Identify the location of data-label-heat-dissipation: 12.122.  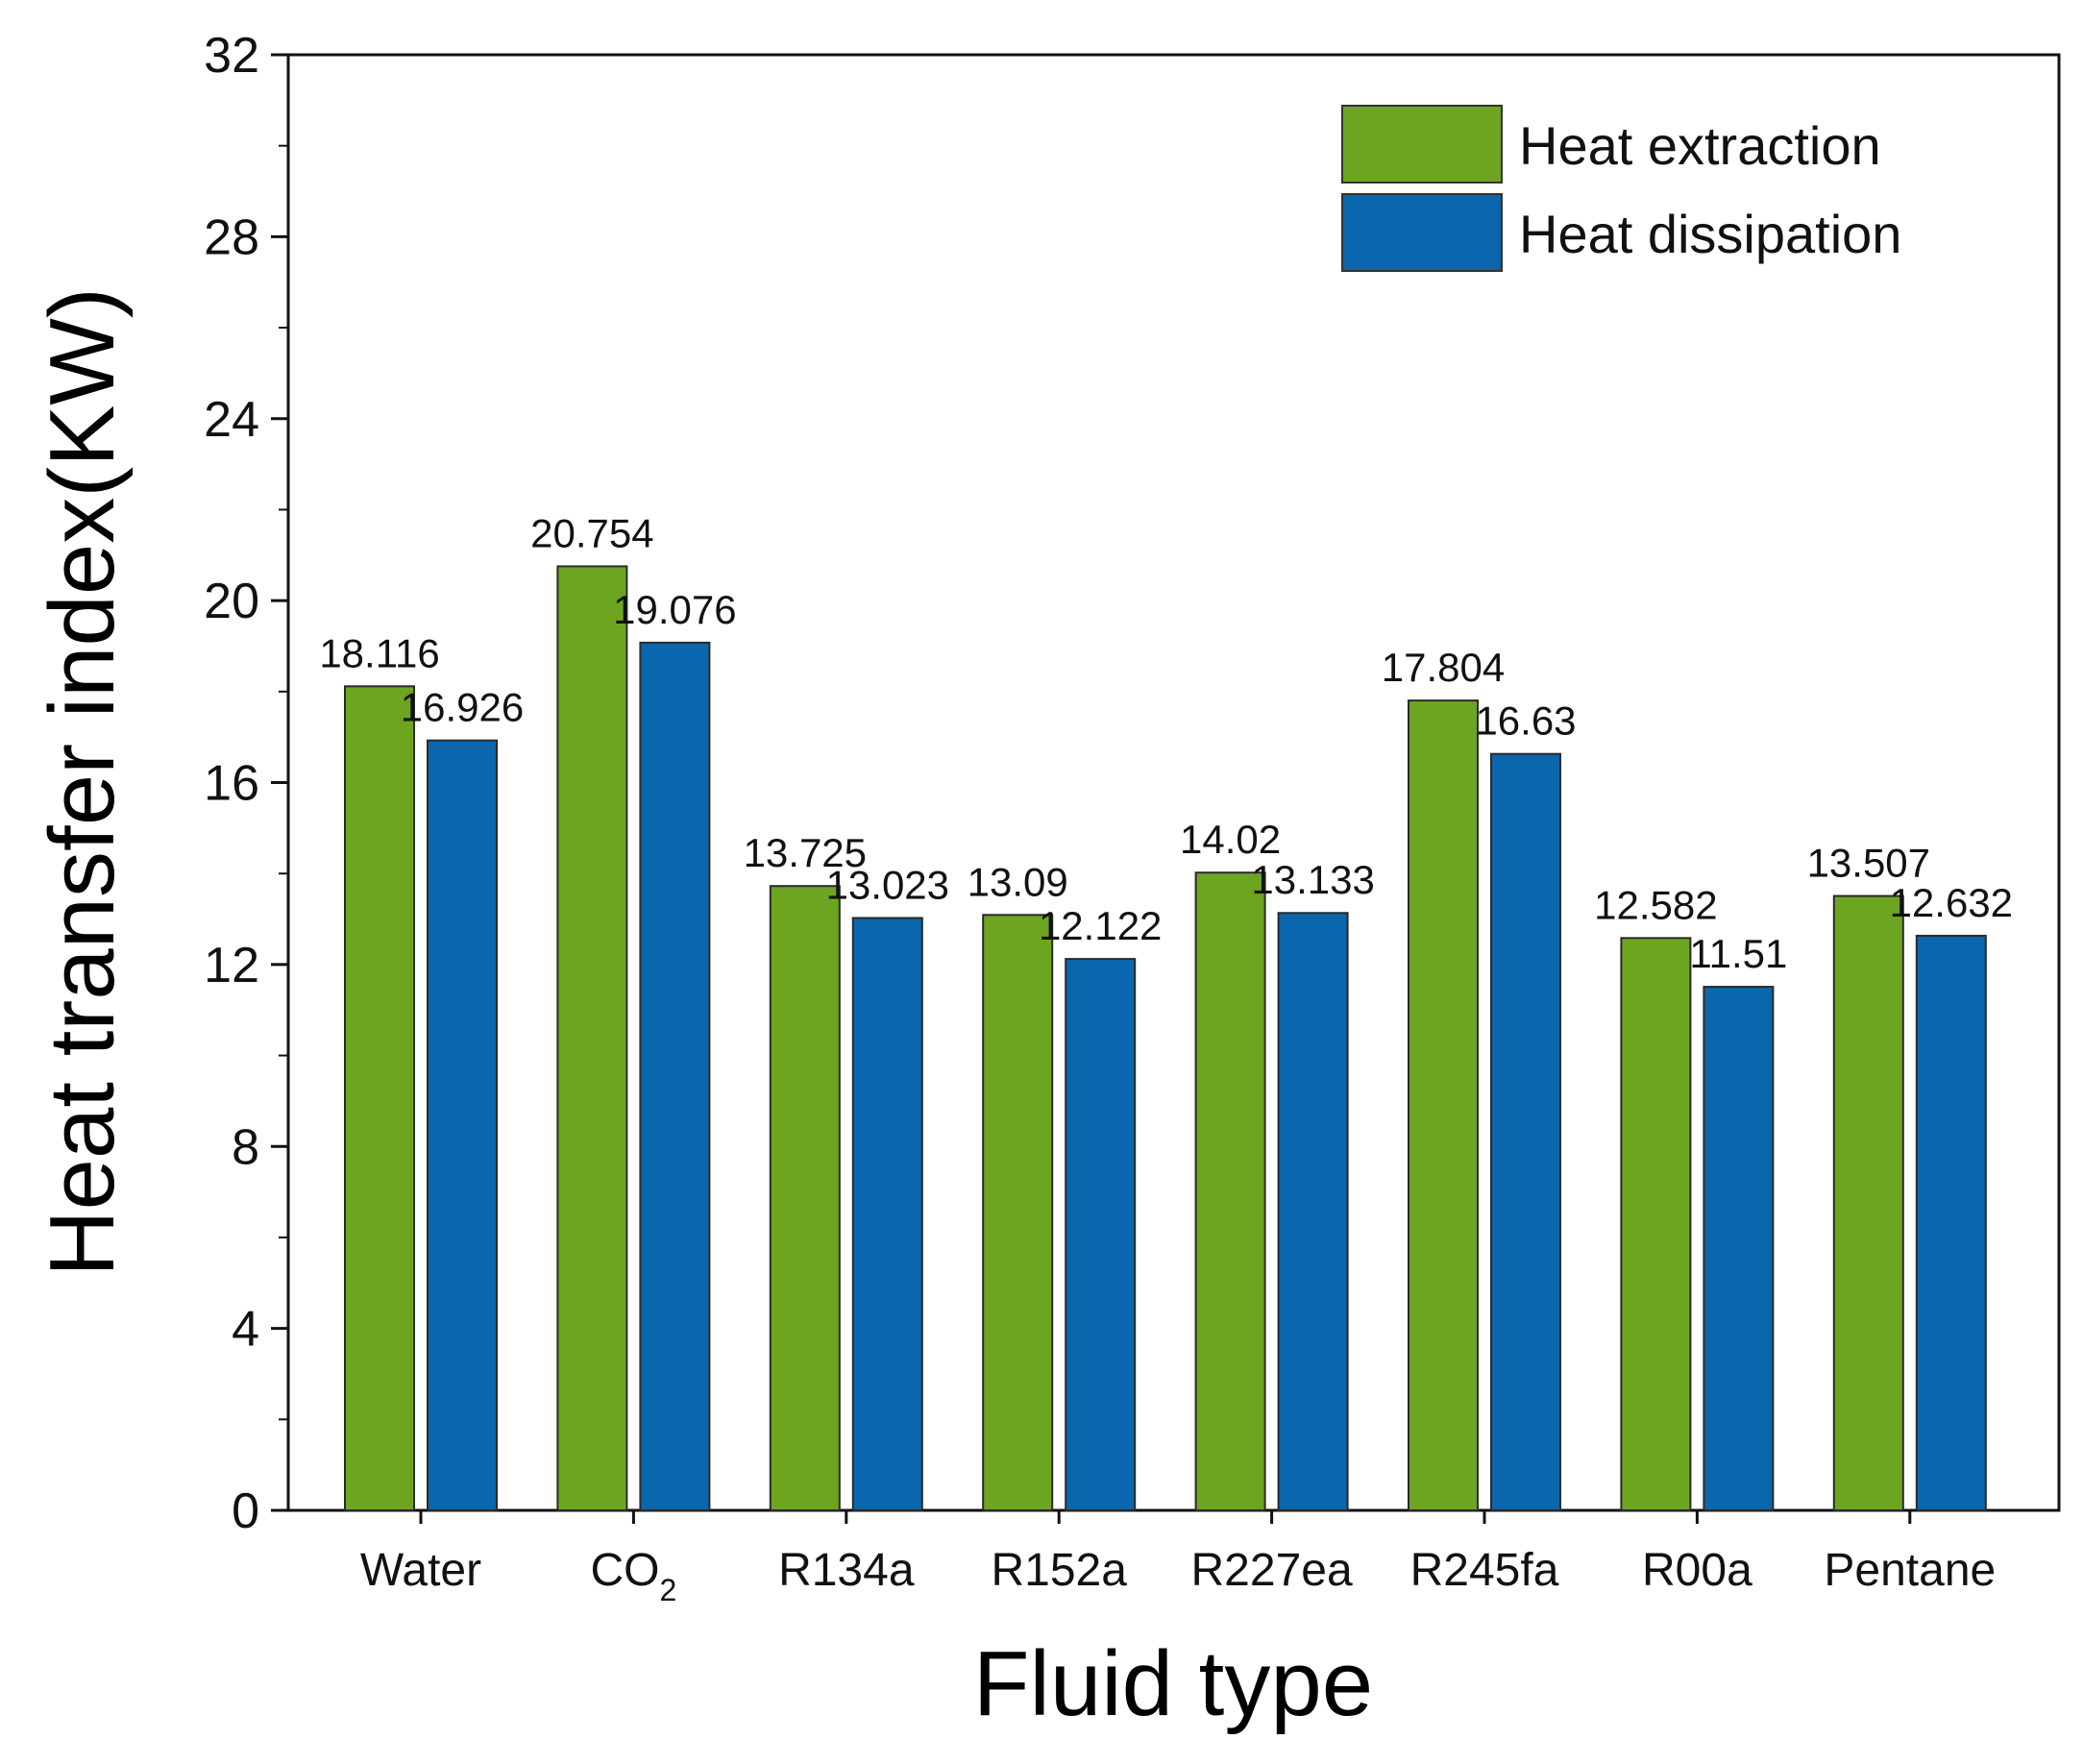
(1100, 926).